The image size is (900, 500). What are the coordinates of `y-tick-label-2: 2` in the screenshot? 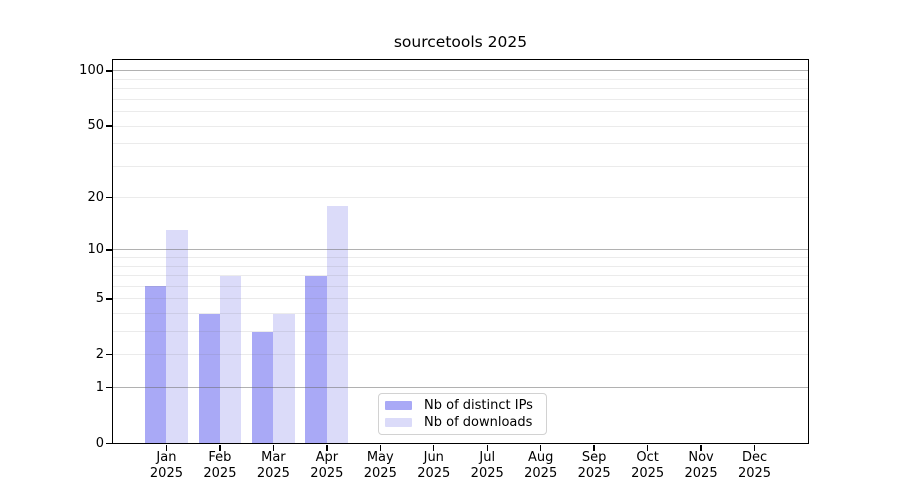 It's located at (99, 354).